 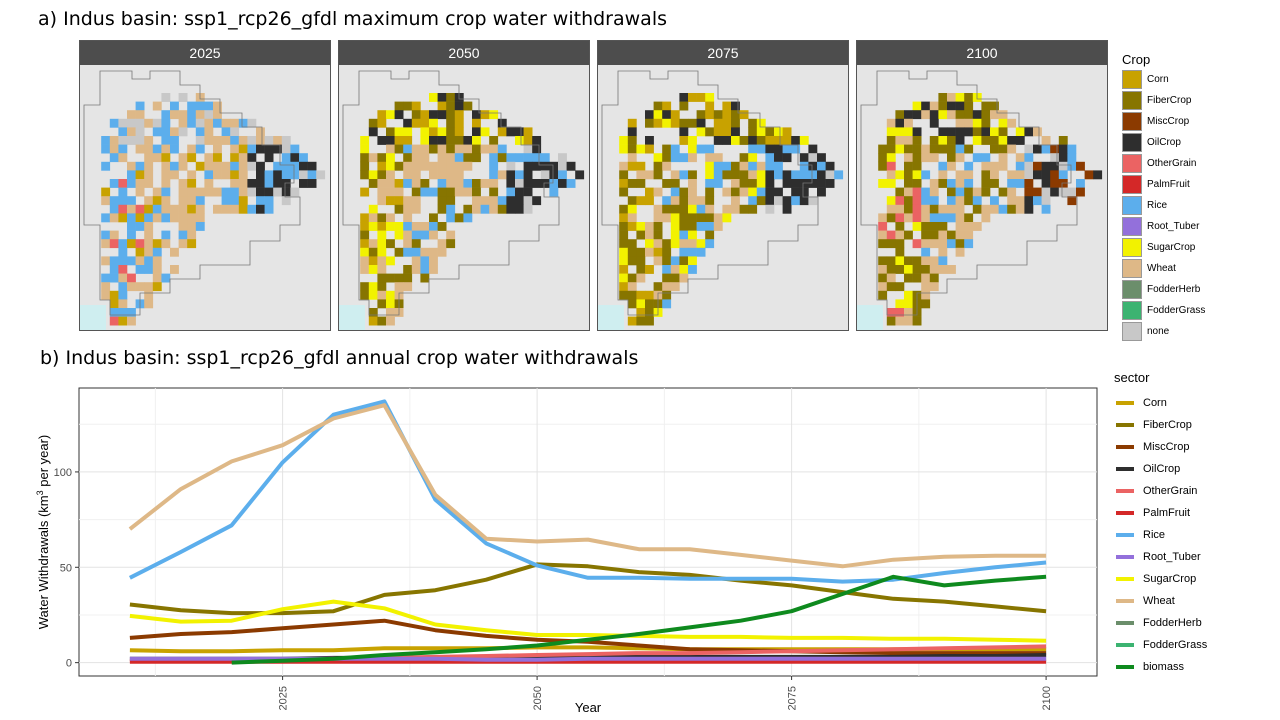 I want to click on y-axis-title-main: Water Withdrawals (km, so click(x=43, y=562).